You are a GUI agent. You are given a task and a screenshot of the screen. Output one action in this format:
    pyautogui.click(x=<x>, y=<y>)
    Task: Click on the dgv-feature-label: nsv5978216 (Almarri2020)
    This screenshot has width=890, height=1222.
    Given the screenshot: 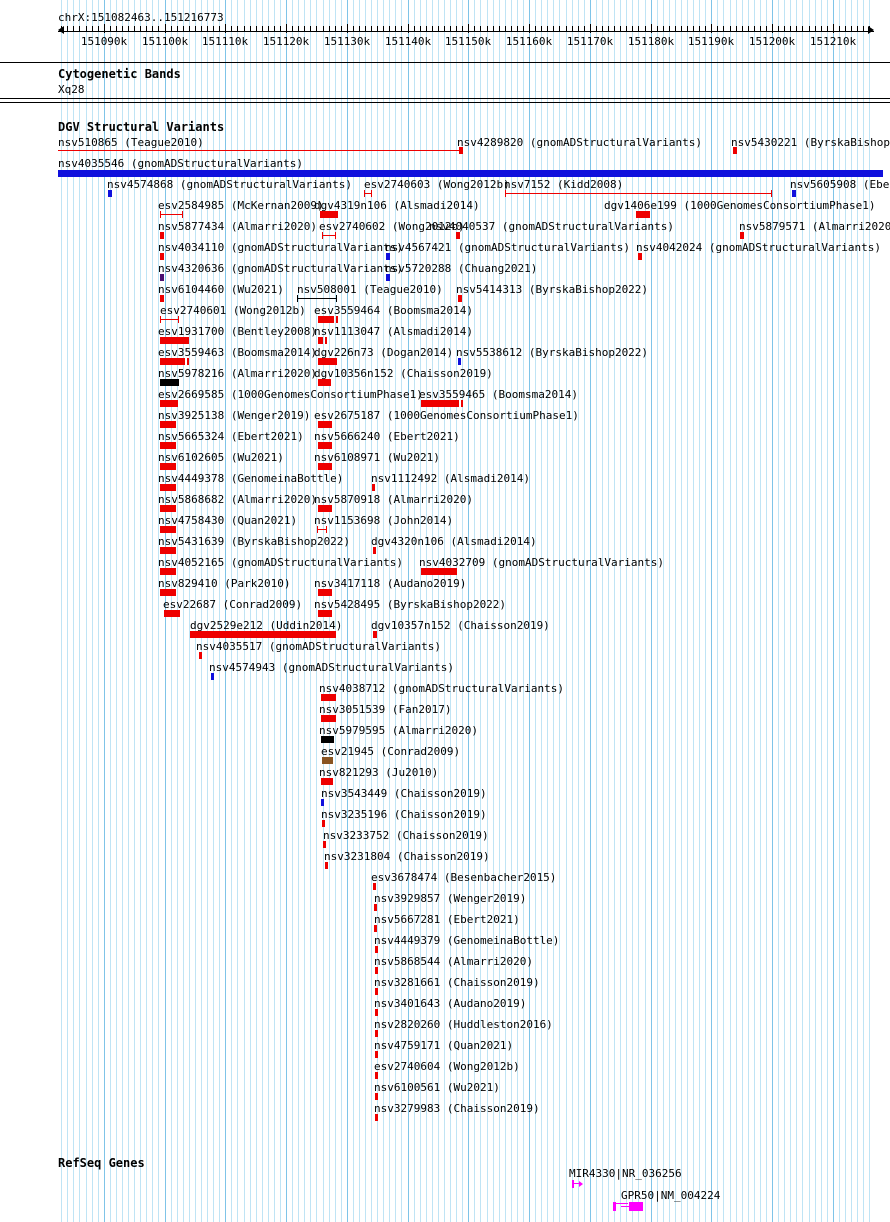 What is the action you would take?
    pyautogui.click(x=237, y=373)
    